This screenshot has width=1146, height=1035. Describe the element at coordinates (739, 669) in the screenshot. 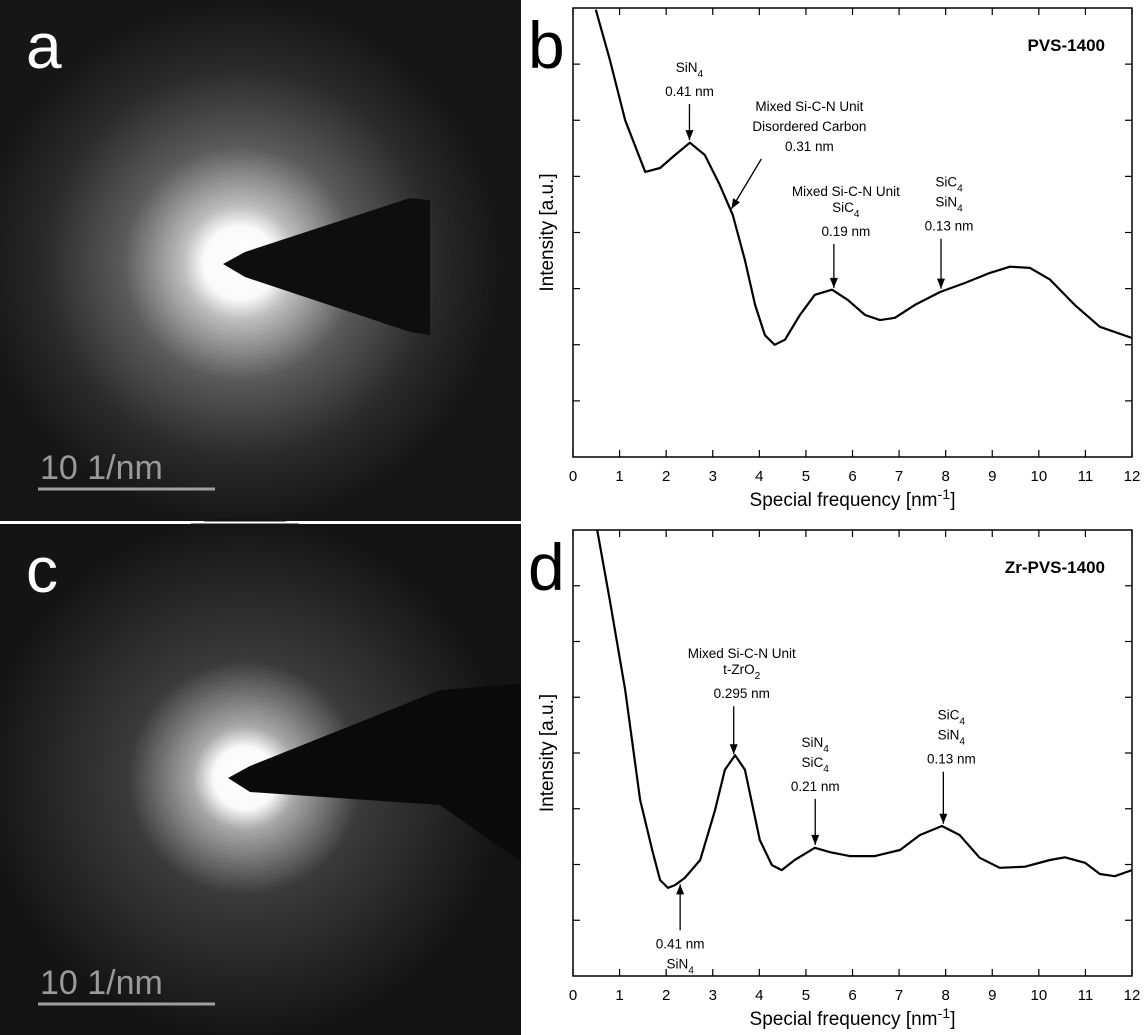

I see `text-piece: t-ZrO` at that location.